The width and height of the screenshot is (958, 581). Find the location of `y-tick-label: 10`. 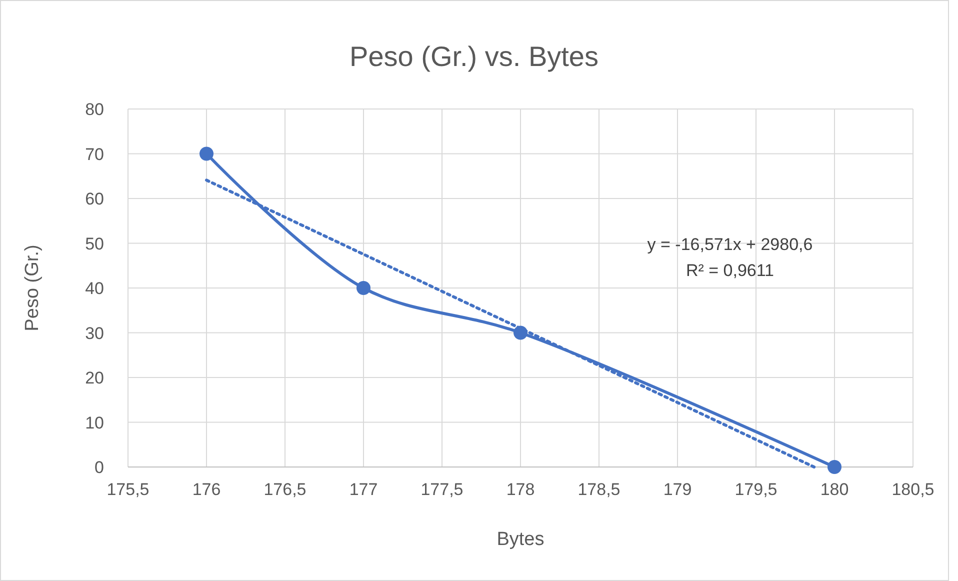

y-tick-label: 10 is located at coordinates (94, 422).